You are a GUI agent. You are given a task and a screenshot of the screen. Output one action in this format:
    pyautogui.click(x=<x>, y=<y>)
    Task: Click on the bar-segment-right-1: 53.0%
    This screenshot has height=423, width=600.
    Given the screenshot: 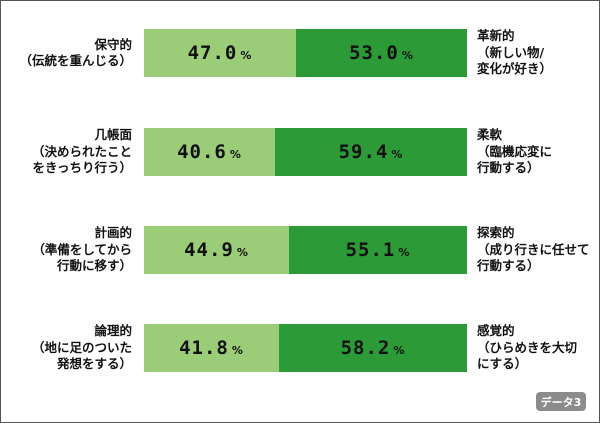 What is the action you would take?
    pyautogui.click(x=381, y=53)
    